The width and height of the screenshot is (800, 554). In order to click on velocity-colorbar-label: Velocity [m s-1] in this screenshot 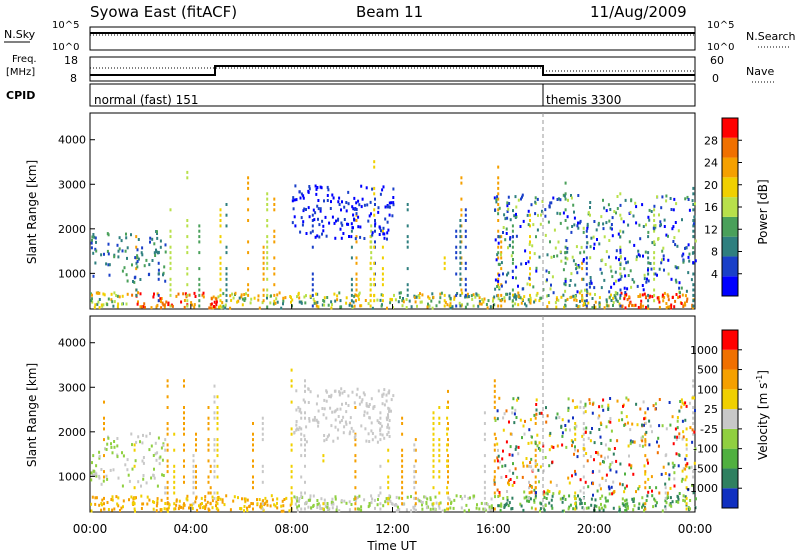, I will do `click(762, 415)`.